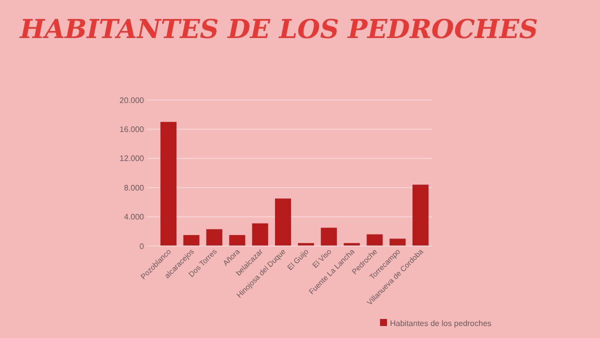 The image size is (600, 338). What do you see at coordinates (132, 159) in the screenshot?
I see `y-tick-label: 12.000` at bounding box center [132, 159].